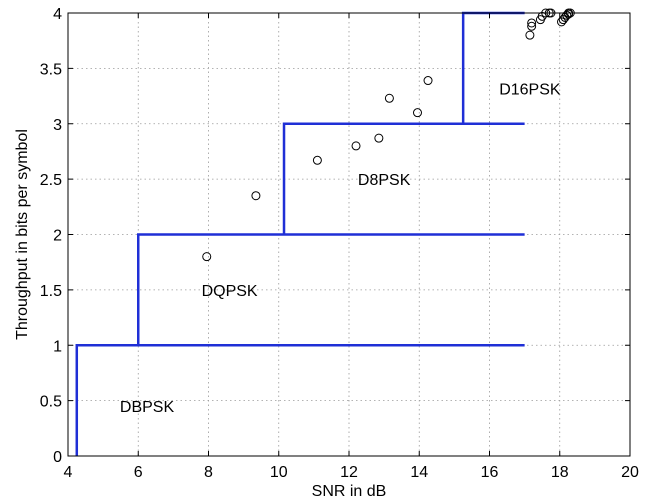 This screenshot has height=501, width=657. Describe the element at coordinates (560, 472) in the screenshot. I see `x-tick-label: 18` at that location.